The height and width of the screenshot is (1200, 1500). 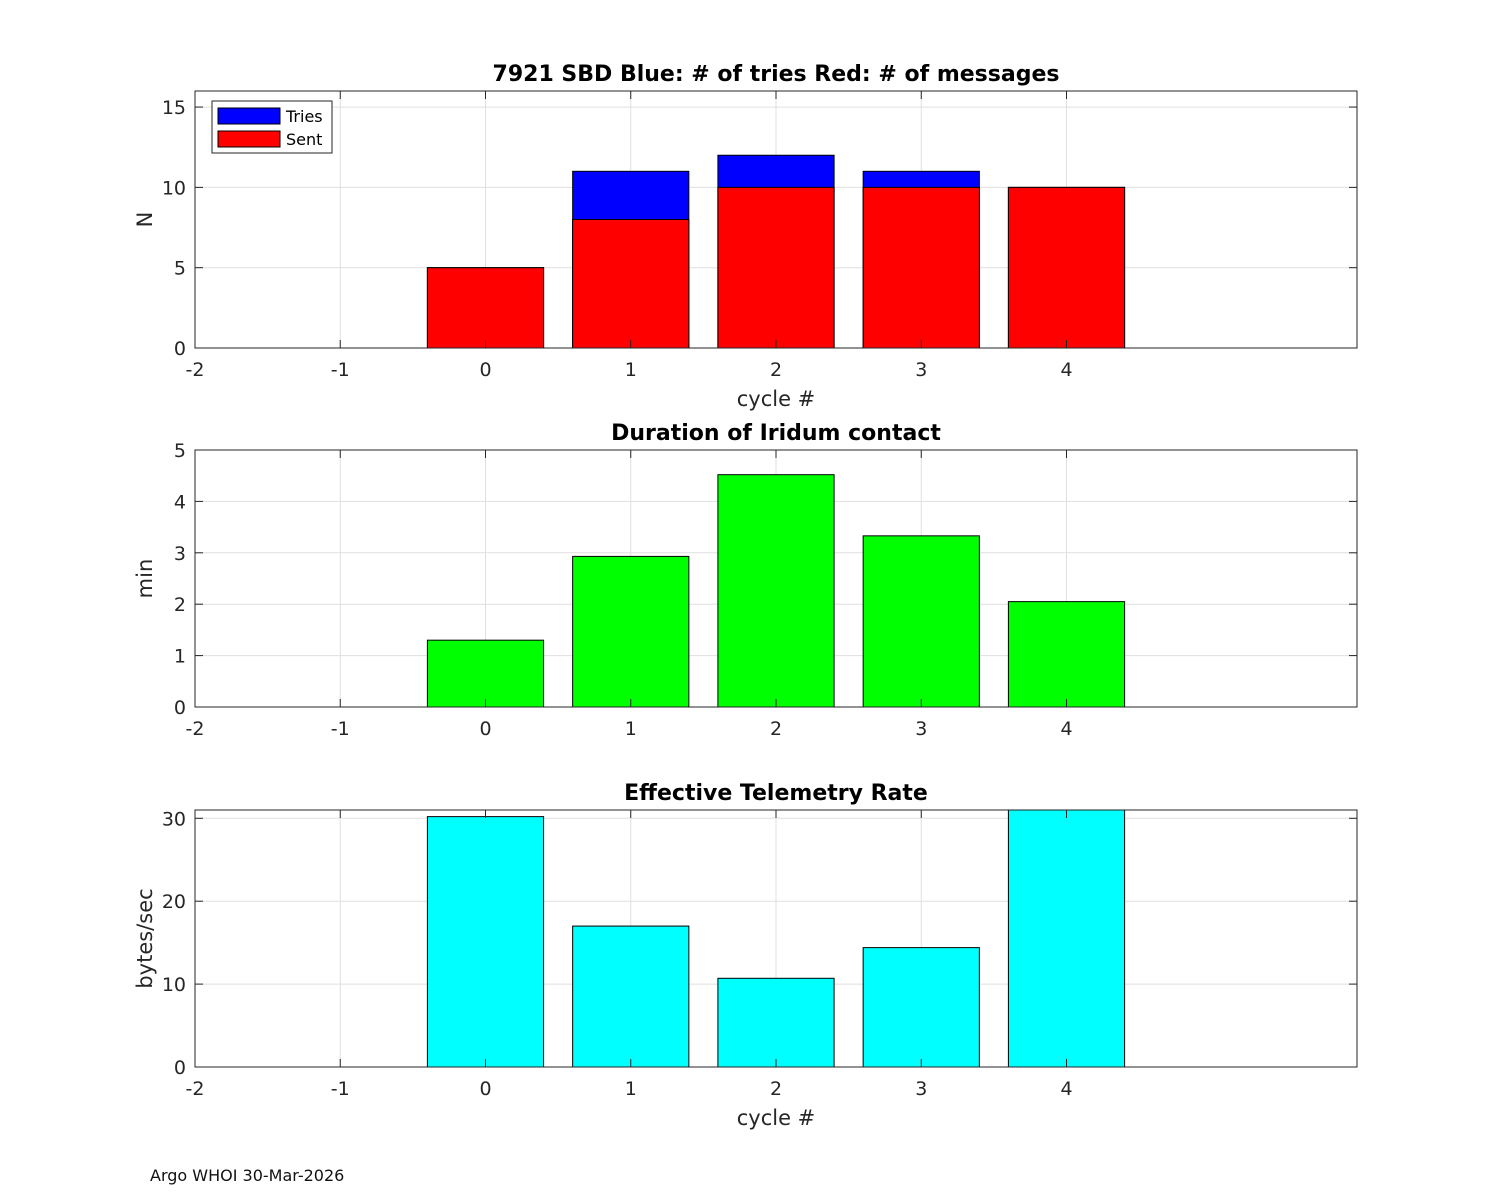 I want to click on y-axis-label: N, so click(x=145, y=220).